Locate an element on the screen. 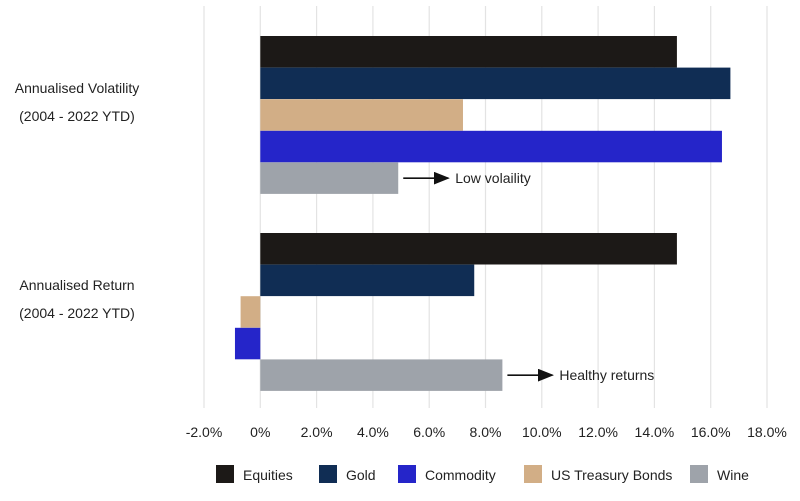 The image size is (800, 501). bar-gold-volatility is located at coordinates (495, 83).